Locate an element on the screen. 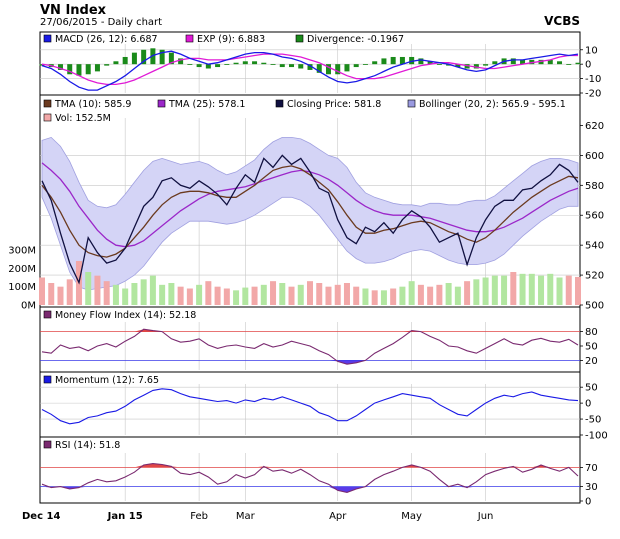 The height and width of the screenshot is (539, 620). x-tick-label: Apr is located at coordinates (338, 516).